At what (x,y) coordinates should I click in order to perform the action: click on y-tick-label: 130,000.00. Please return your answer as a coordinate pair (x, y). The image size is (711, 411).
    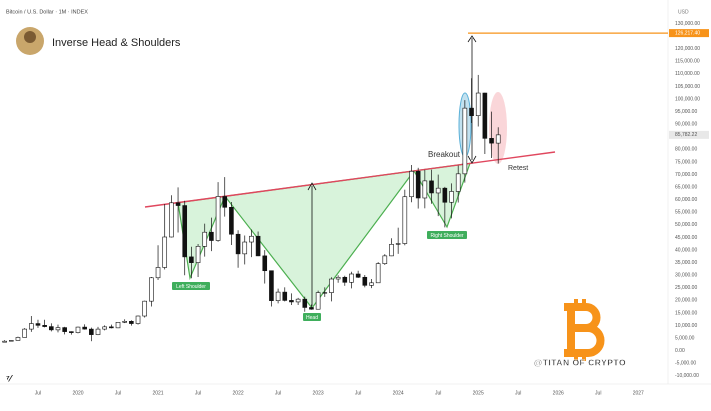
    Looking at the image, I should click on (687, 24).